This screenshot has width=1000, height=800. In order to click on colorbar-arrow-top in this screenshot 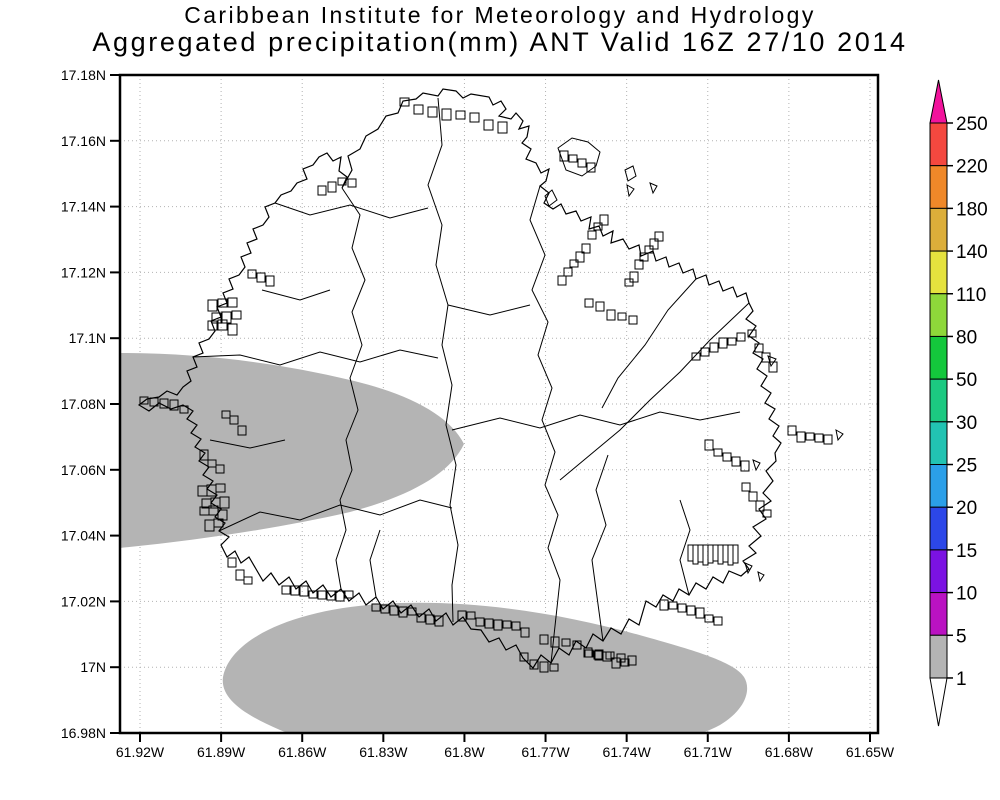, I will do `click(938, 101)`.